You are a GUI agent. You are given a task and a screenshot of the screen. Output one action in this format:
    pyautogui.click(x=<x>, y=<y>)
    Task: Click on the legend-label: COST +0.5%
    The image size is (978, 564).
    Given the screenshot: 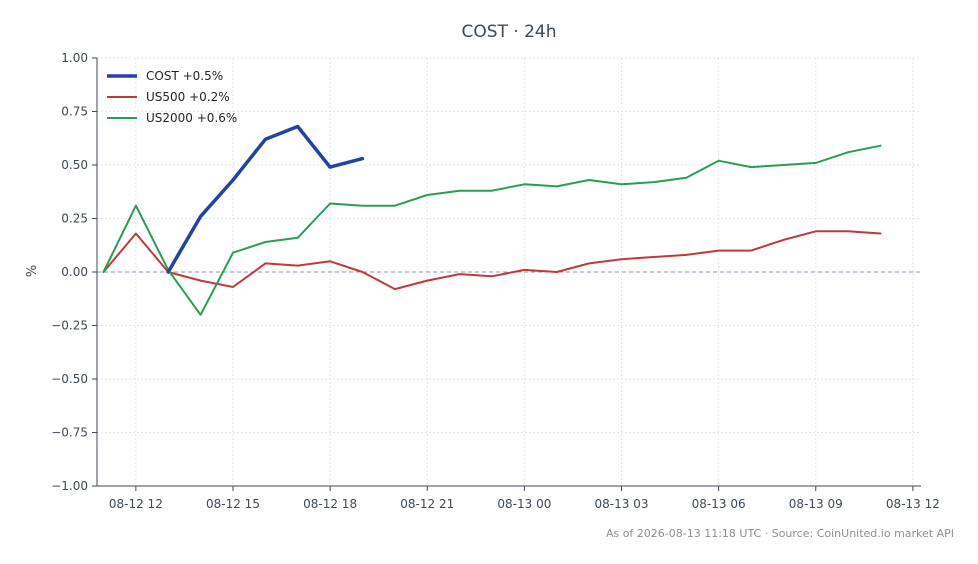 What is the action you would take?
    pyautogui.click(x=184, y=76)
    